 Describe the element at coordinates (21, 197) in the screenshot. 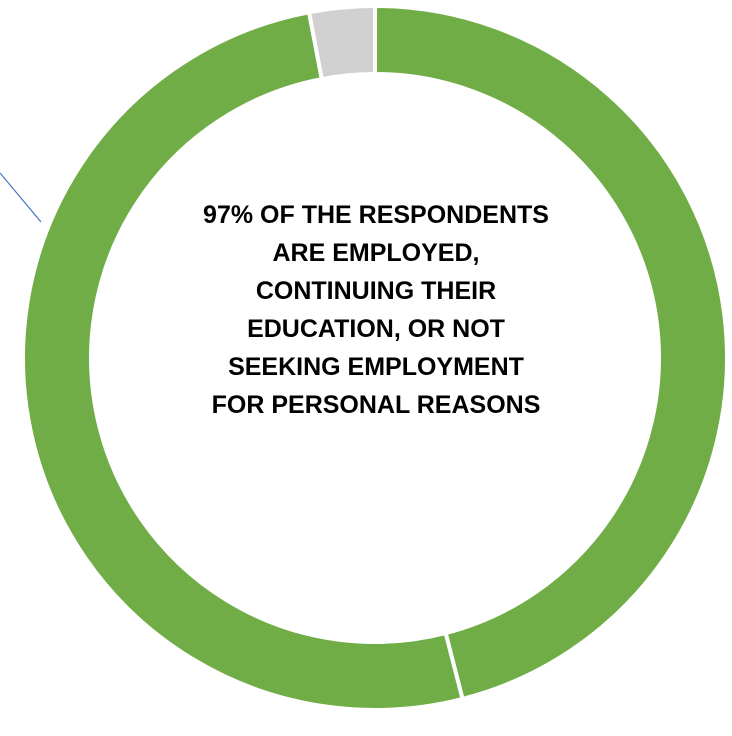

I see `leader-line` at that location.